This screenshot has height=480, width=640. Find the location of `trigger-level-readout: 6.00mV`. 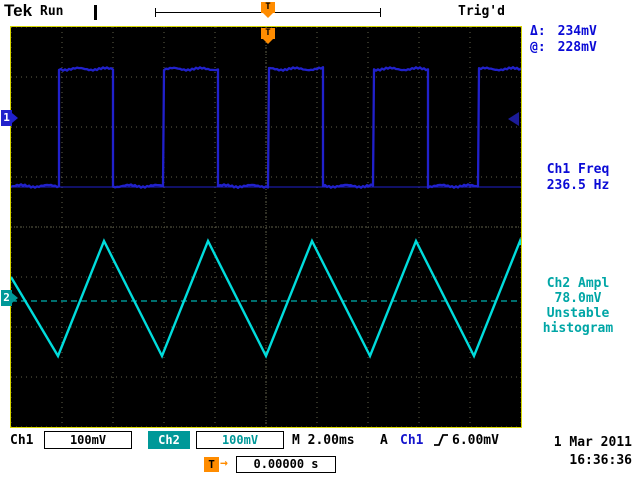

trigger-level-readout: 6.00mV is located at coordinates (475, 440).